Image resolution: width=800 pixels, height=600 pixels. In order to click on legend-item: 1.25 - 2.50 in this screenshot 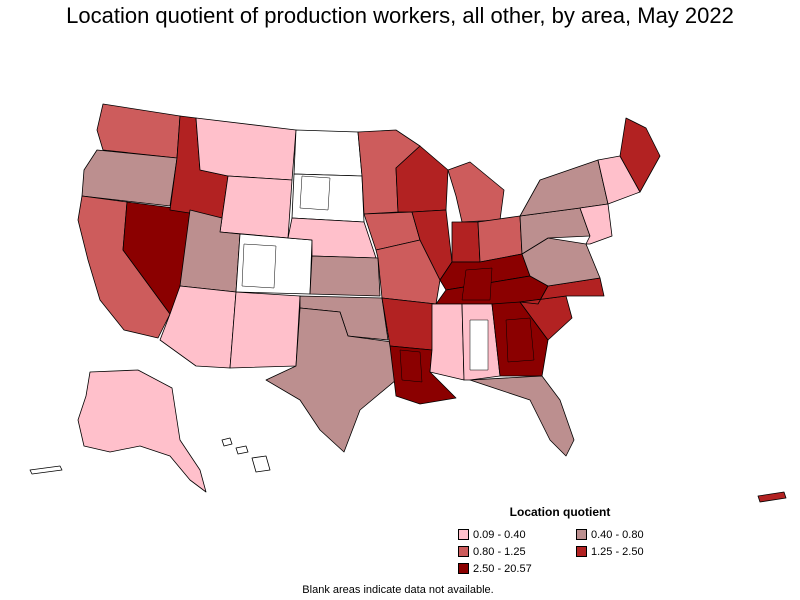, I will do `click(636, 551)`.